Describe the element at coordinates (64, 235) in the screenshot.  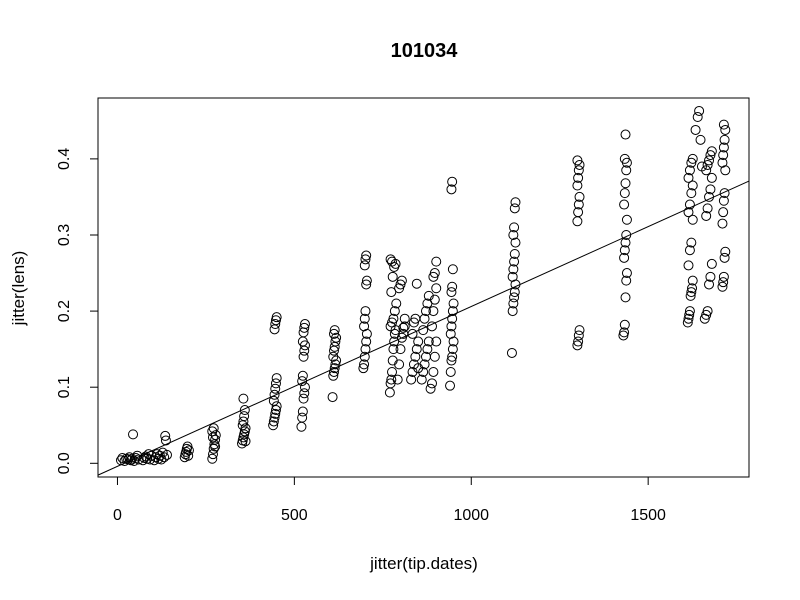
I see `y-tick-label: 0.3` at that location.